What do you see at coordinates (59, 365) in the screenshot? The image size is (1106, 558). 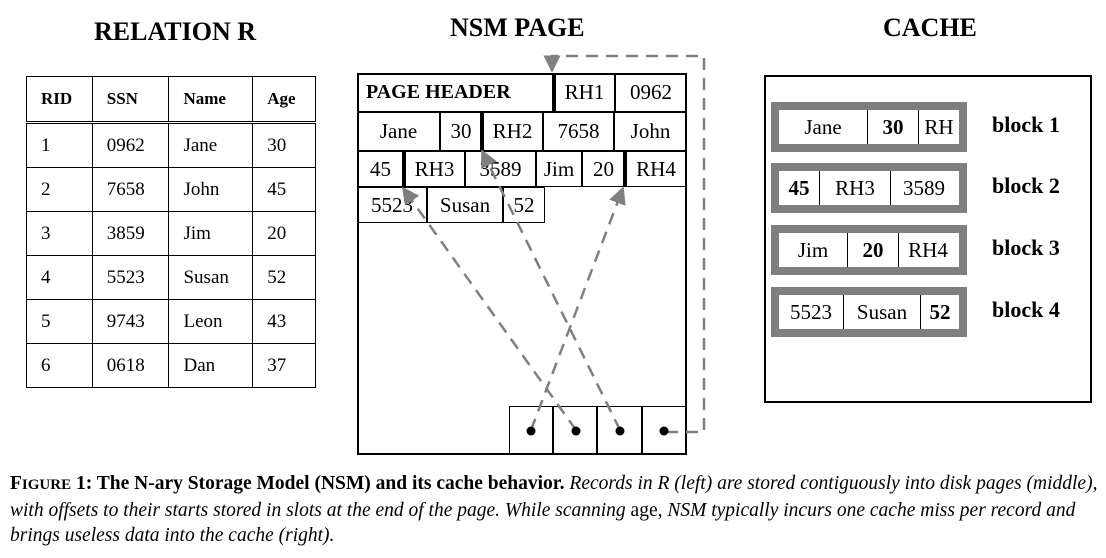 I see `table-cell: 6` at bounding box center [59, 365].